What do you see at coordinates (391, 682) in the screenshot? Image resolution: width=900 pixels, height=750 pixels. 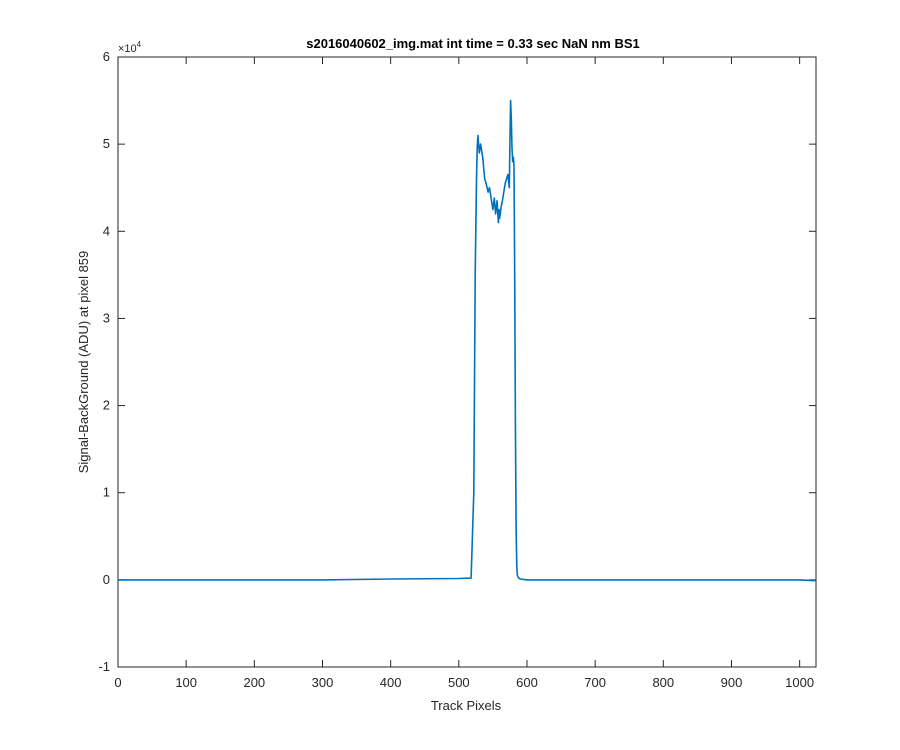 I see `x-tick-label: 400` at bounding box center [391, 682].